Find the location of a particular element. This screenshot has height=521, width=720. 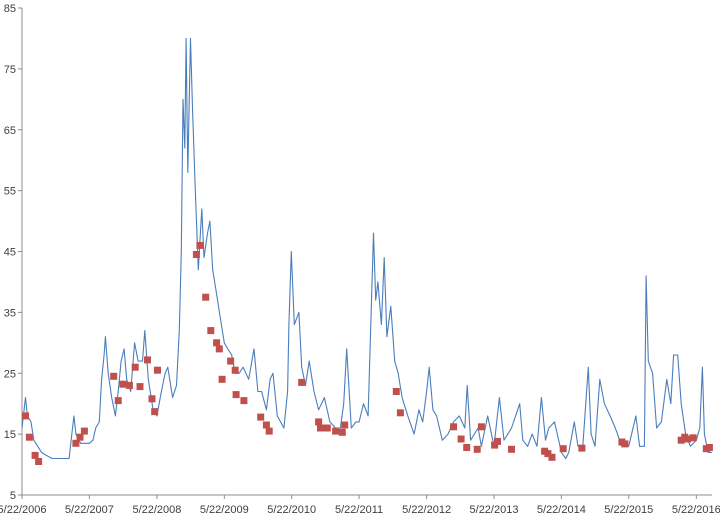

y-tick-label: 35 is located at coordinates (10, 313).